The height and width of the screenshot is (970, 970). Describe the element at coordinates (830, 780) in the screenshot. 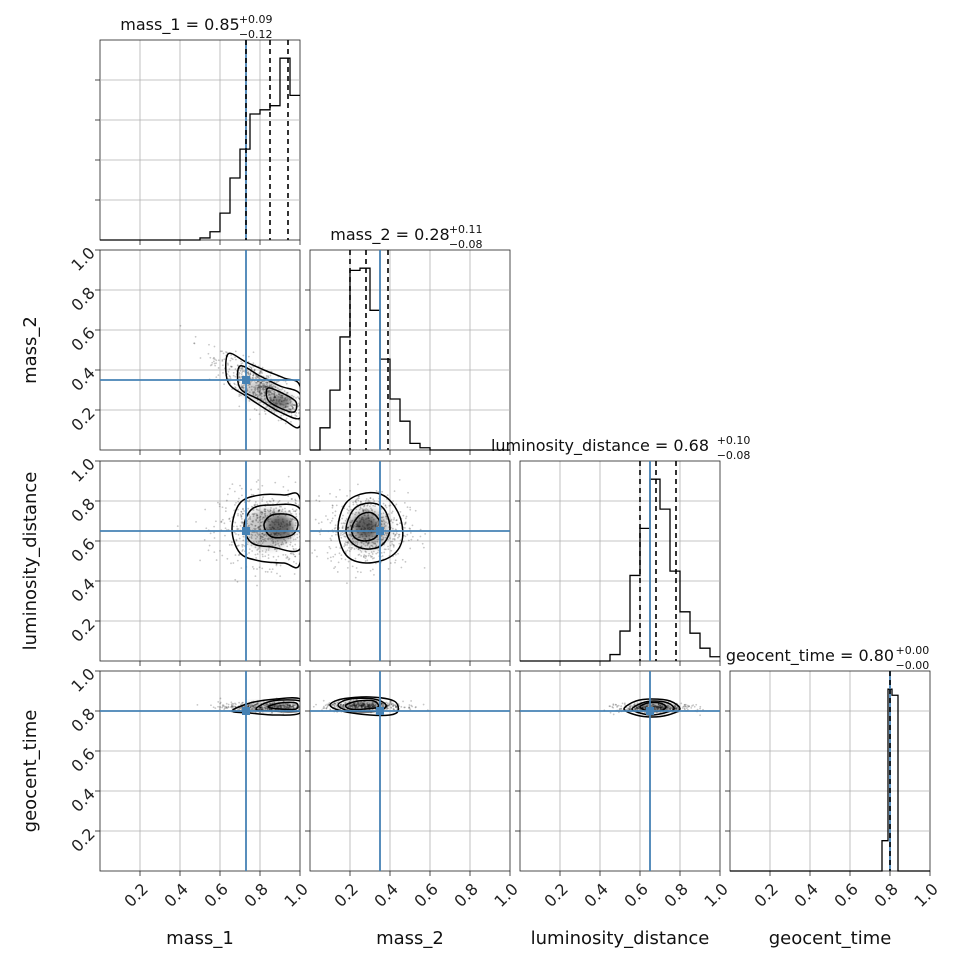

I see `histogram-geocent_time` at that location.